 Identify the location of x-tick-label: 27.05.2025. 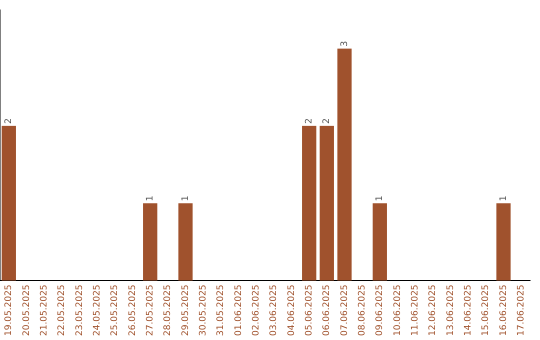
(151, 310).